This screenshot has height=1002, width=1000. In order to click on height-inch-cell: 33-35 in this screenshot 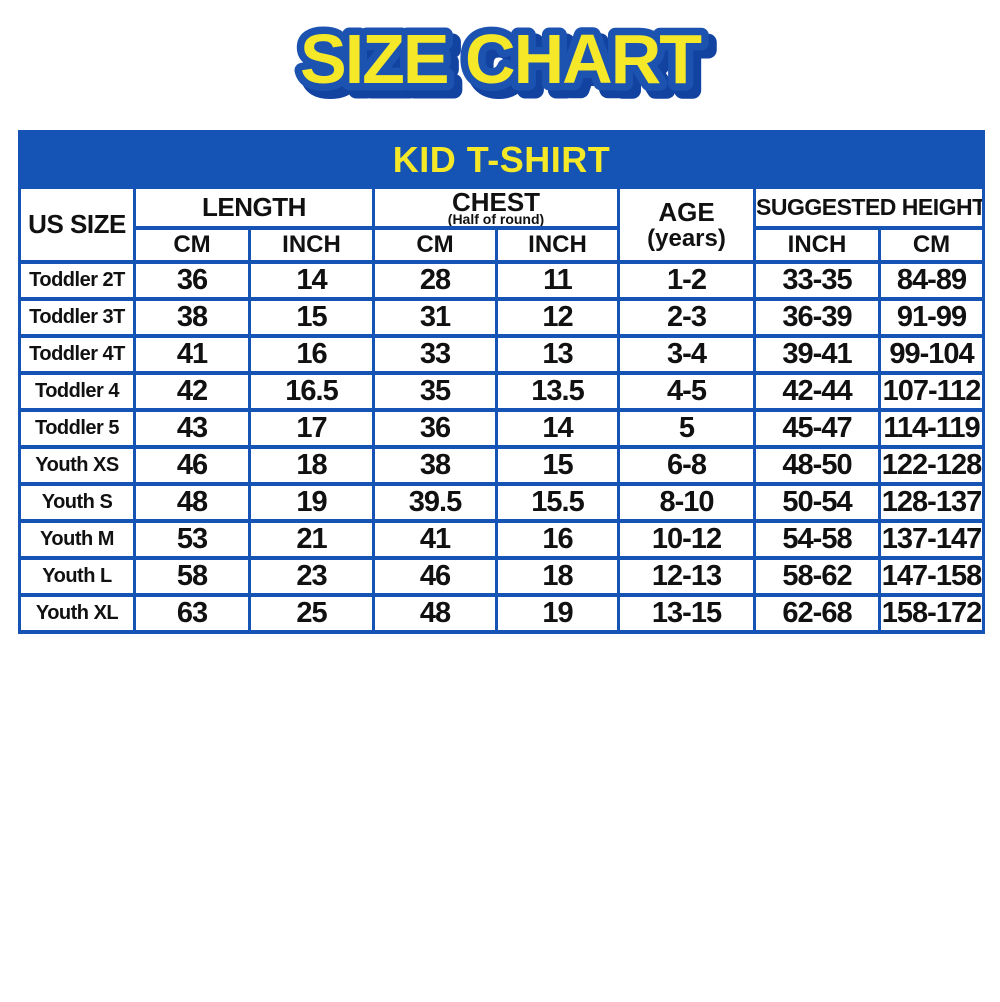, I will do `click(817, 280)`.